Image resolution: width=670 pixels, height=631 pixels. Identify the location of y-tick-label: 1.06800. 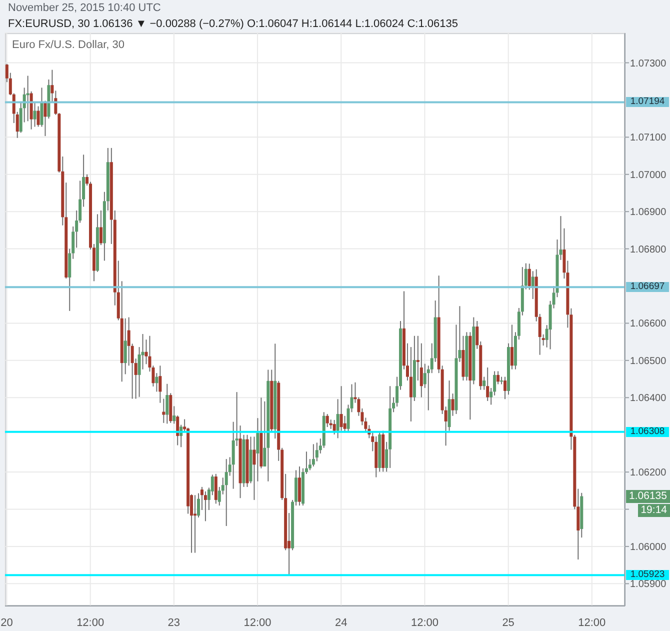
(648, 250).